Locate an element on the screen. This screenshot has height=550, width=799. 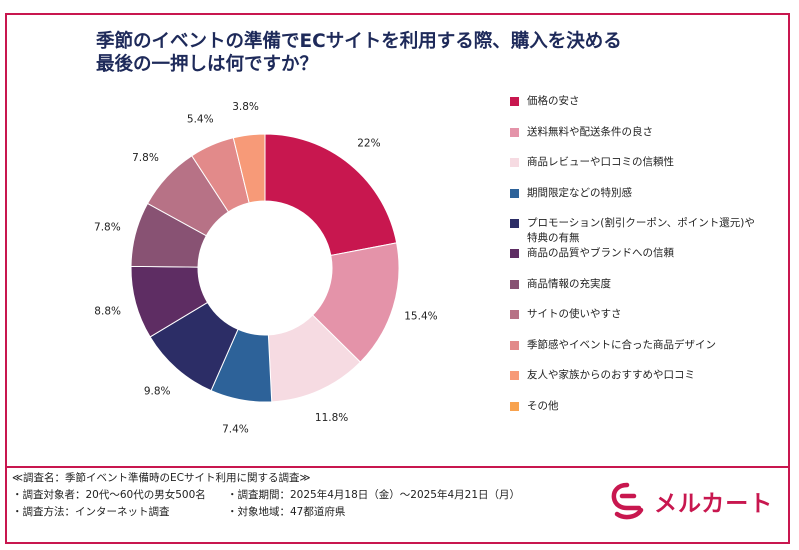
legend-label-6: 商品の品質やブランドへの信頼 is located at coordinates (600, 253).